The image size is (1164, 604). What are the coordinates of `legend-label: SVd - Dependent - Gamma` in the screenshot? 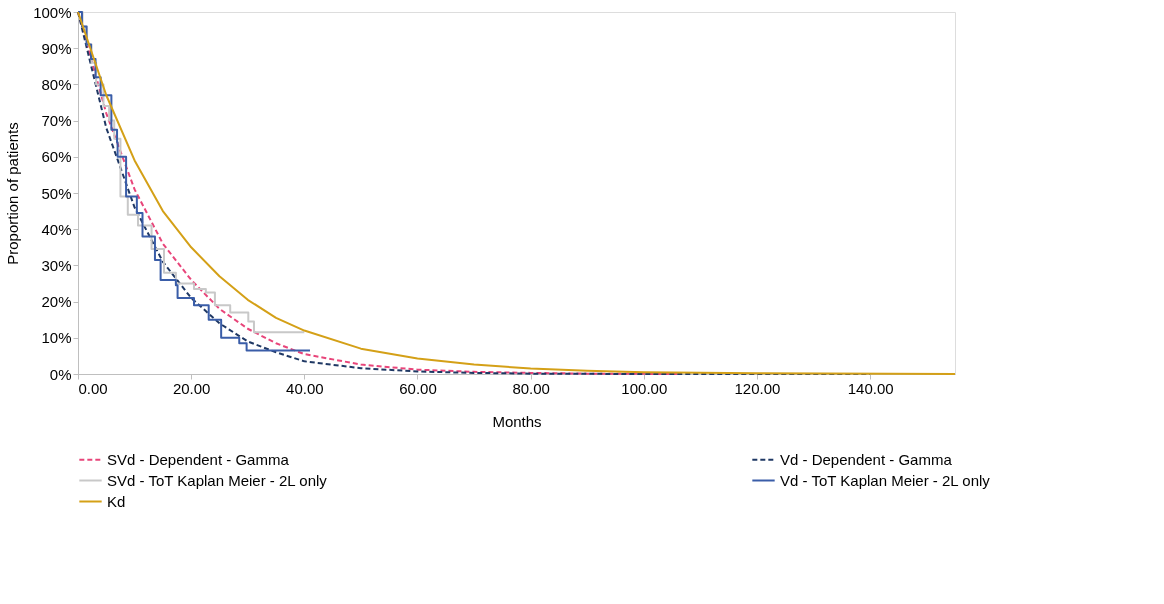 It's located at (198, 459).